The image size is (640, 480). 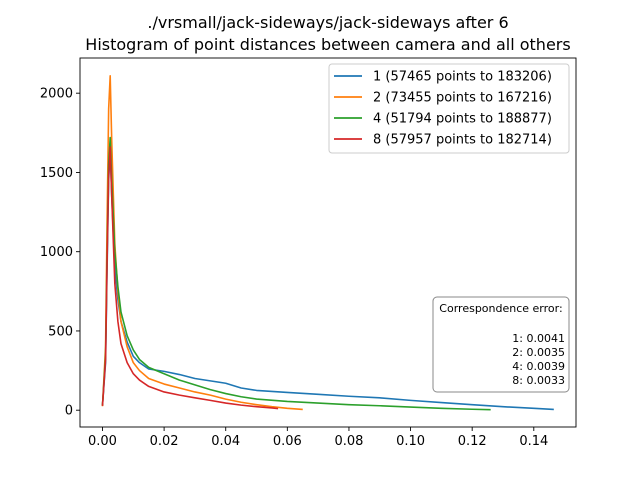 I want to click on legend-box, so click(x=449, y=108).